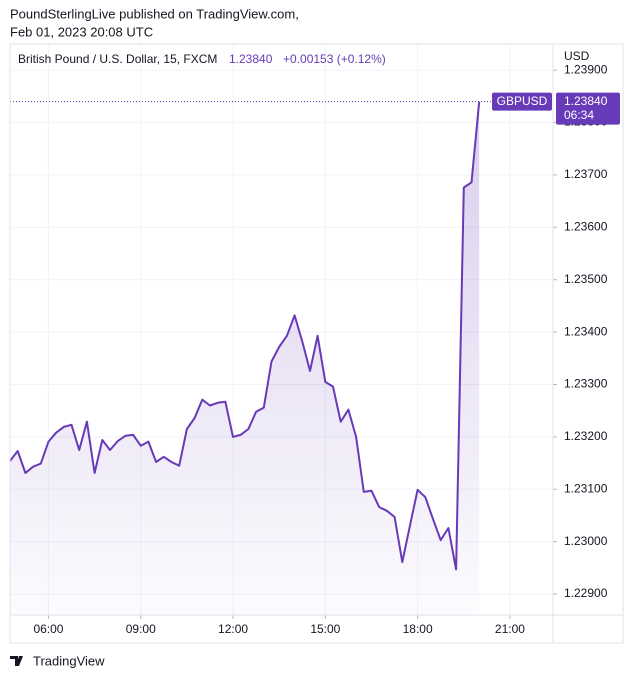  I want to click on y-tick-label: 1.23000, so click(586, 541).